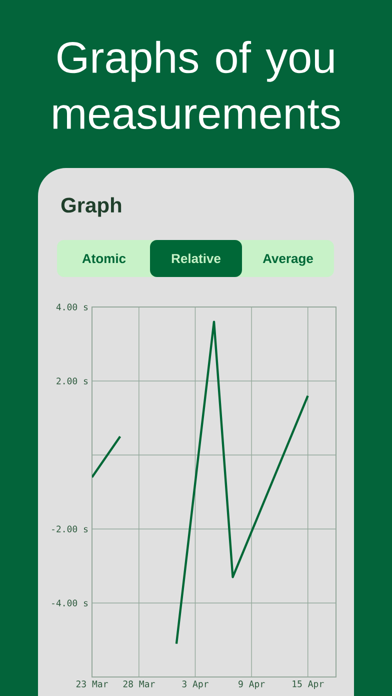 This screenshot has width=392, height=696. Describe the element at coordinates (196, 259) in the screenshot. I see `text: Relative` at that location.